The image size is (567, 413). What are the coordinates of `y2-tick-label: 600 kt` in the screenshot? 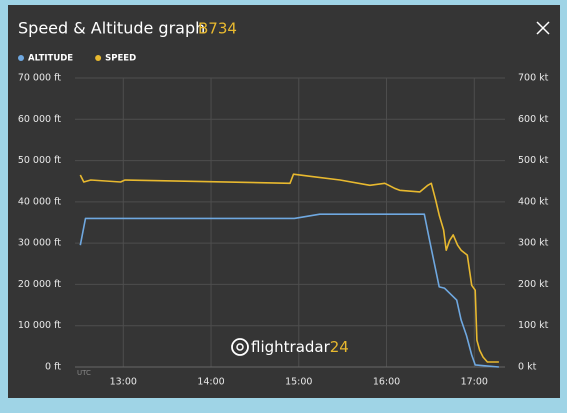 It's located at (533, 119).